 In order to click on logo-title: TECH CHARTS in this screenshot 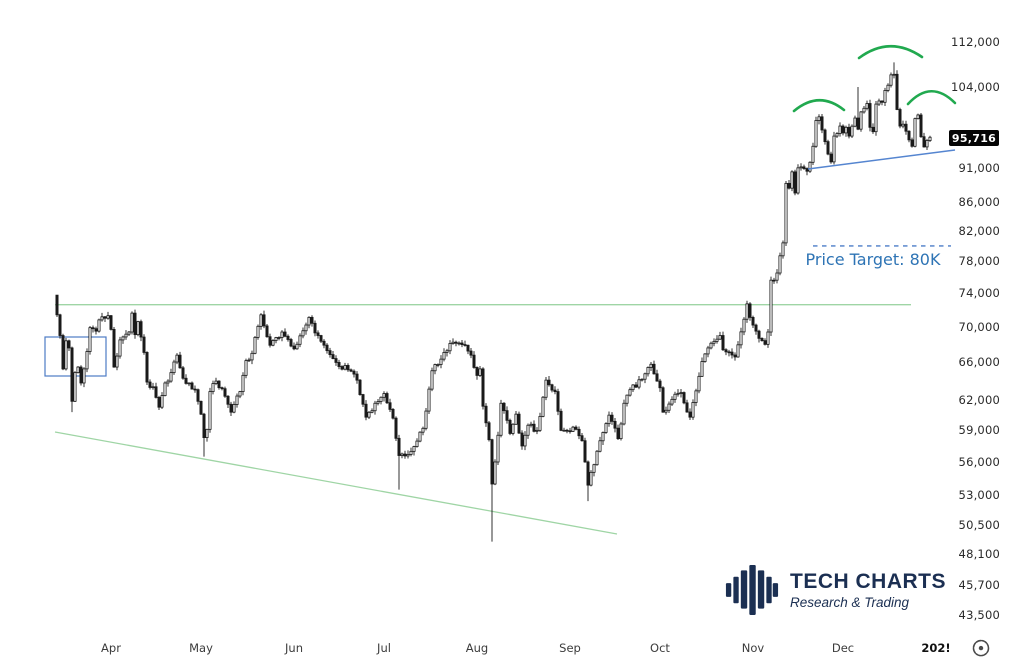, I will do `click(868, 581)`.